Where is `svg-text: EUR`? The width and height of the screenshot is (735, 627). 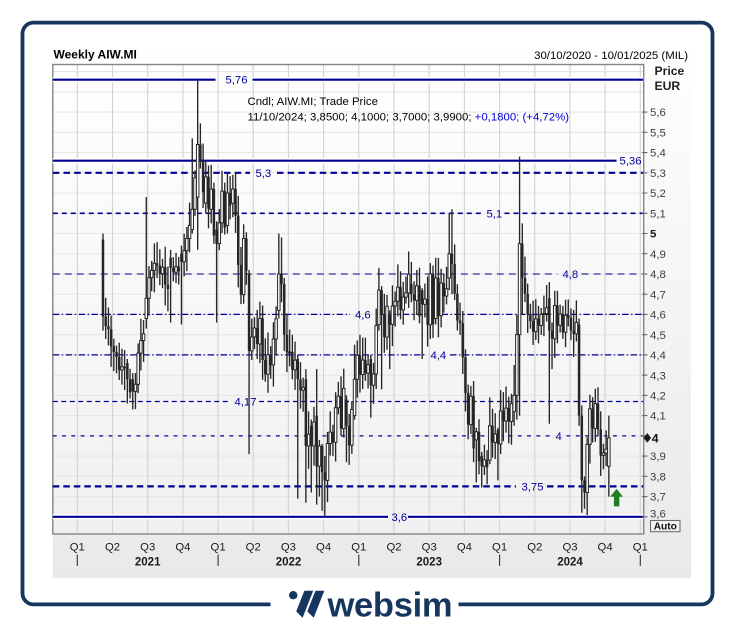
svg-text: EUR is located at coordinates (668, 86).